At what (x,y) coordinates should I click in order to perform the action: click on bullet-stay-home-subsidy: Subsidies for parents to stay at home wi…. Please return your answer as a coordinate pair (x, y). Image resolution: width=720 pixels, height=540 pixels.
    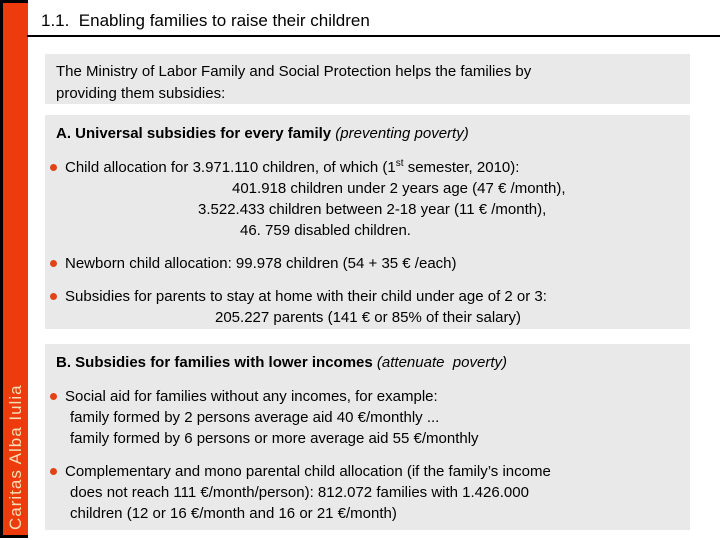
    Looking at the image, I should click on (370, 296).